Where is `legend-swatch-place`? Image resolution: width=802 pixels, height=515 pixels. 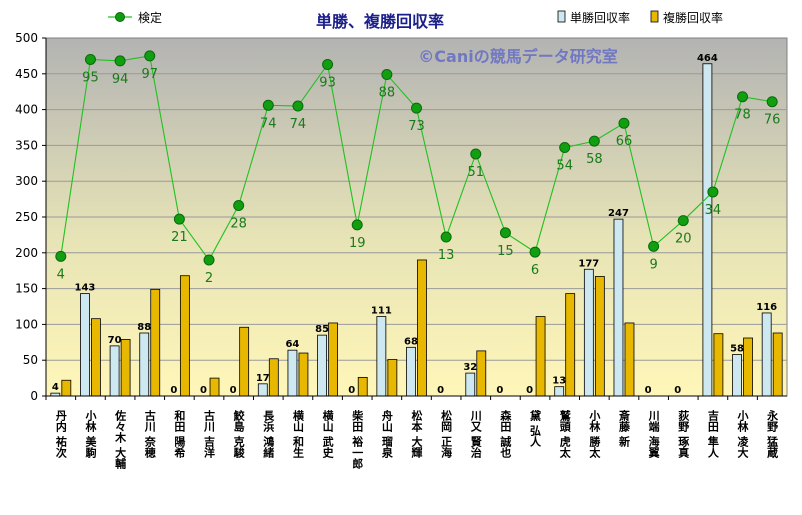
legend-swatch-place is located at coordinates (654, 16).